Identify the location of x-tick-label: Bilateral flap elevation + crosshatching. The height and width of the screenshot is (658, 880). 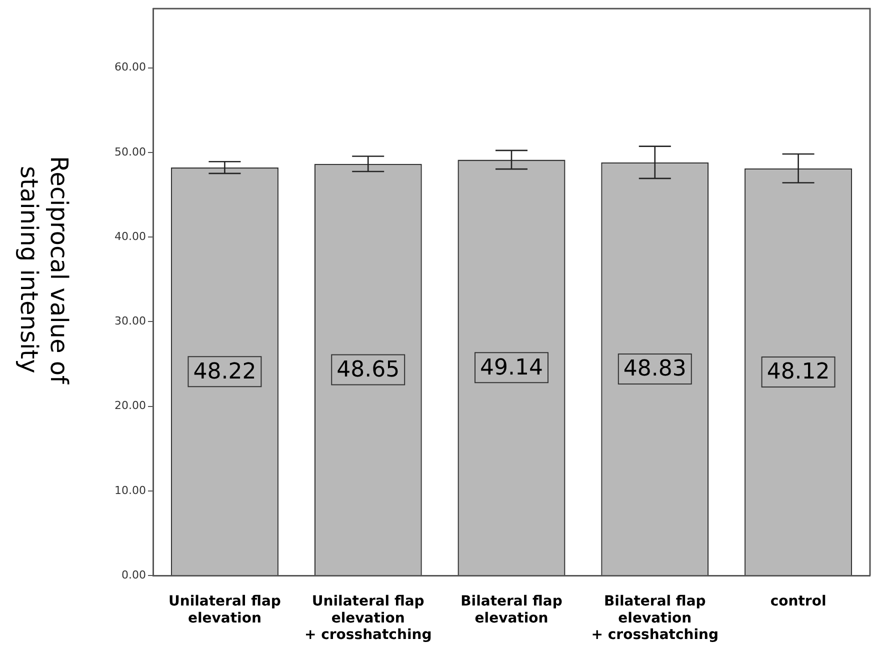
(655, 619).